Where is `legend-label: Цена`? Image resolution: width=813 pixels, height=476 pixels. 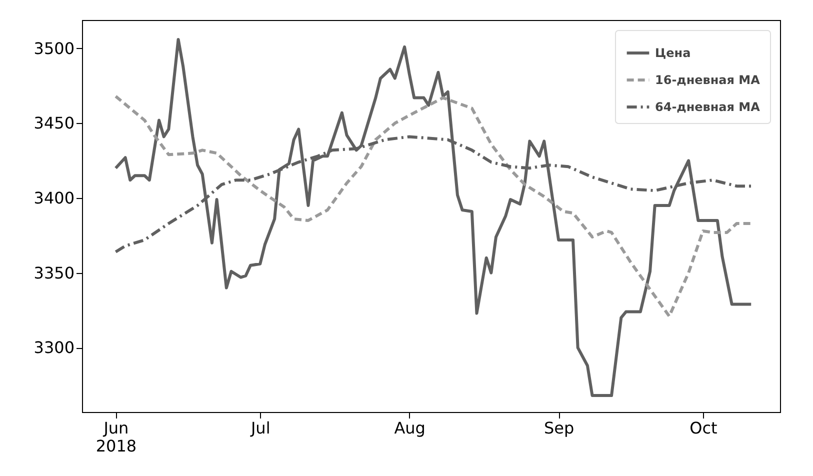 legend-label: Цена is located at coordinates (673, 53).